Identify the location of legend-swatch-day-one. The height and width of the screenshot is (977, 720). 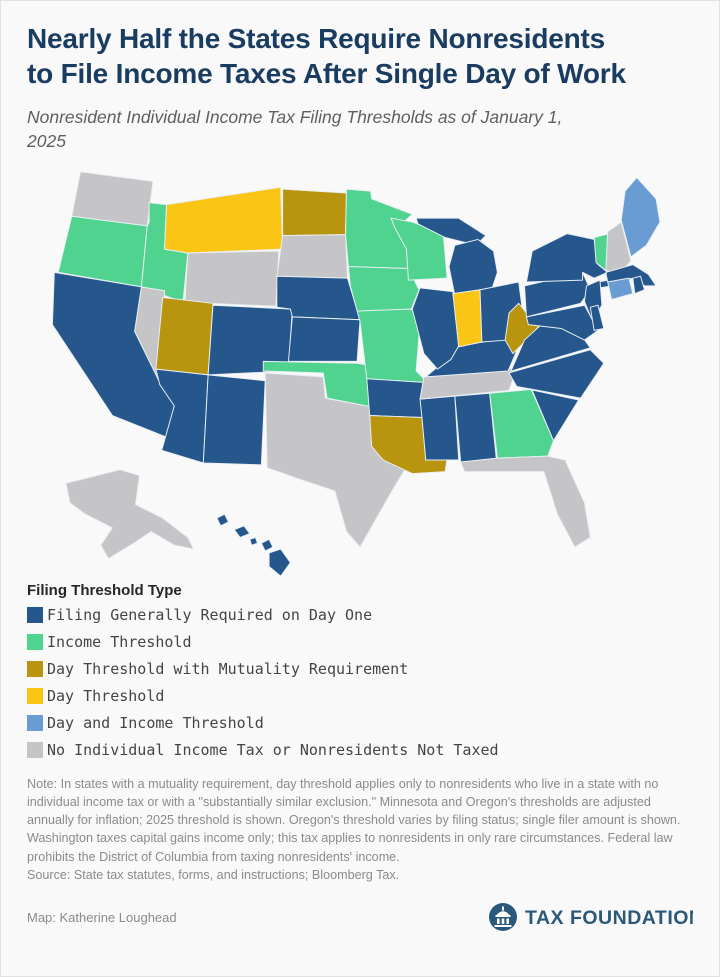
(35, 614).